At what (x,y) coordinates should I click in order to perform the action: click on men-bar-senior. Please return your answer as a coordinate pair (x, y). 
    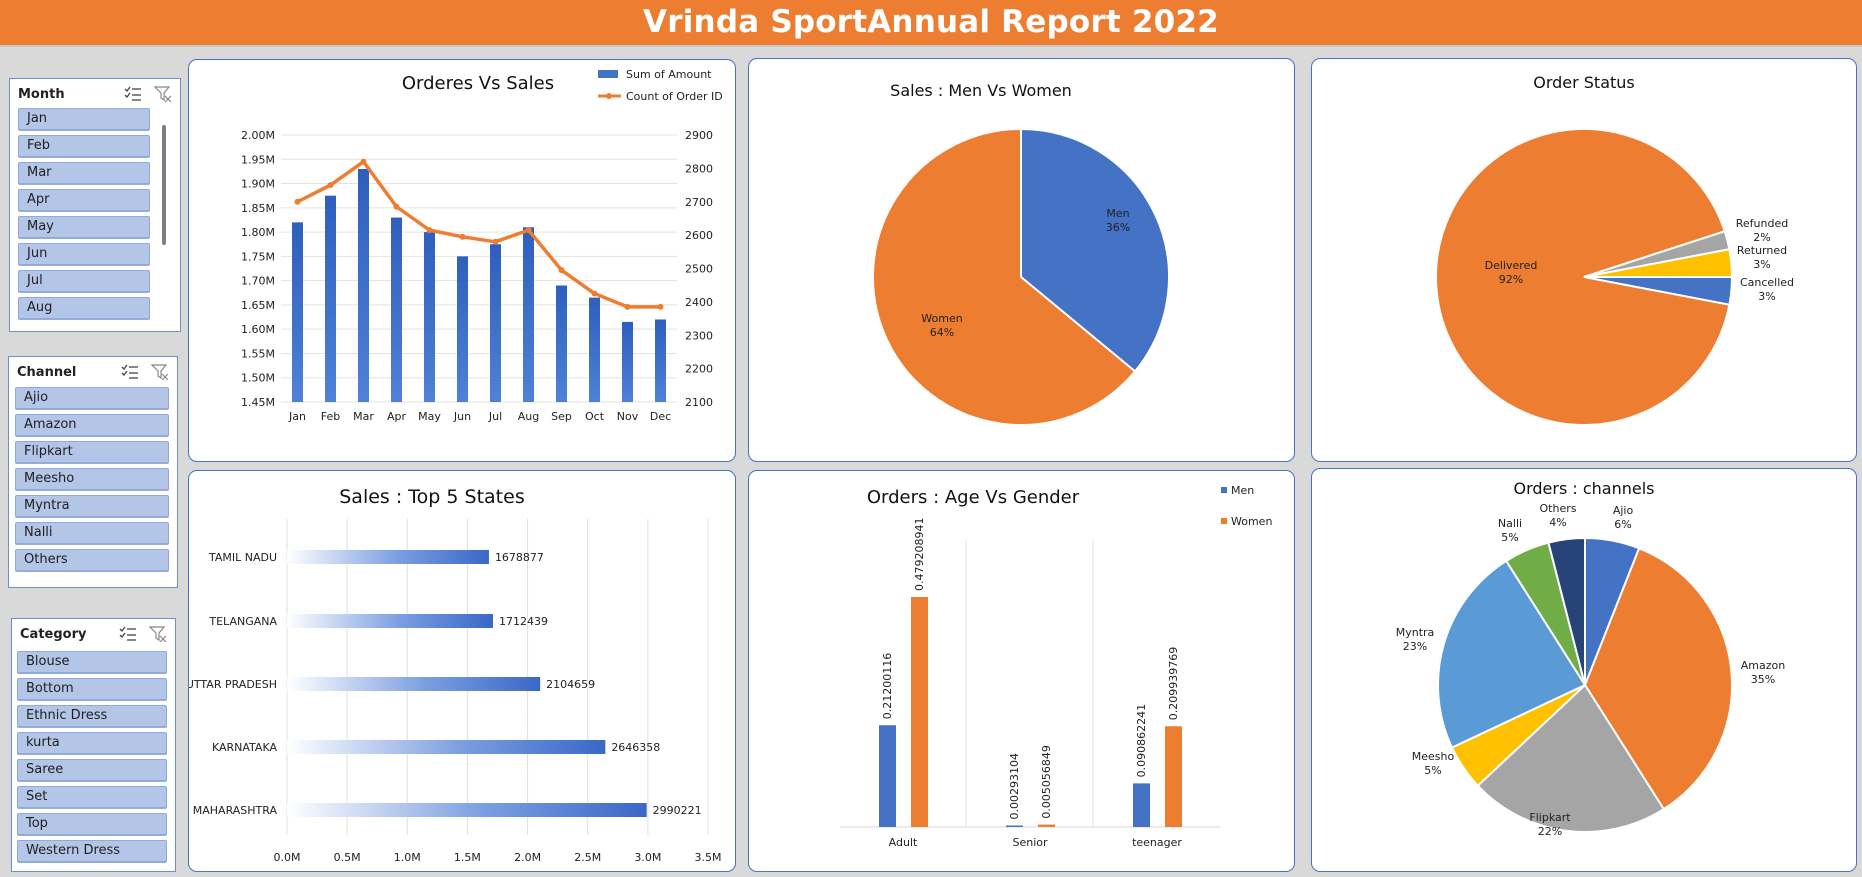
    Looking at the image, I should click on (1014, 826).